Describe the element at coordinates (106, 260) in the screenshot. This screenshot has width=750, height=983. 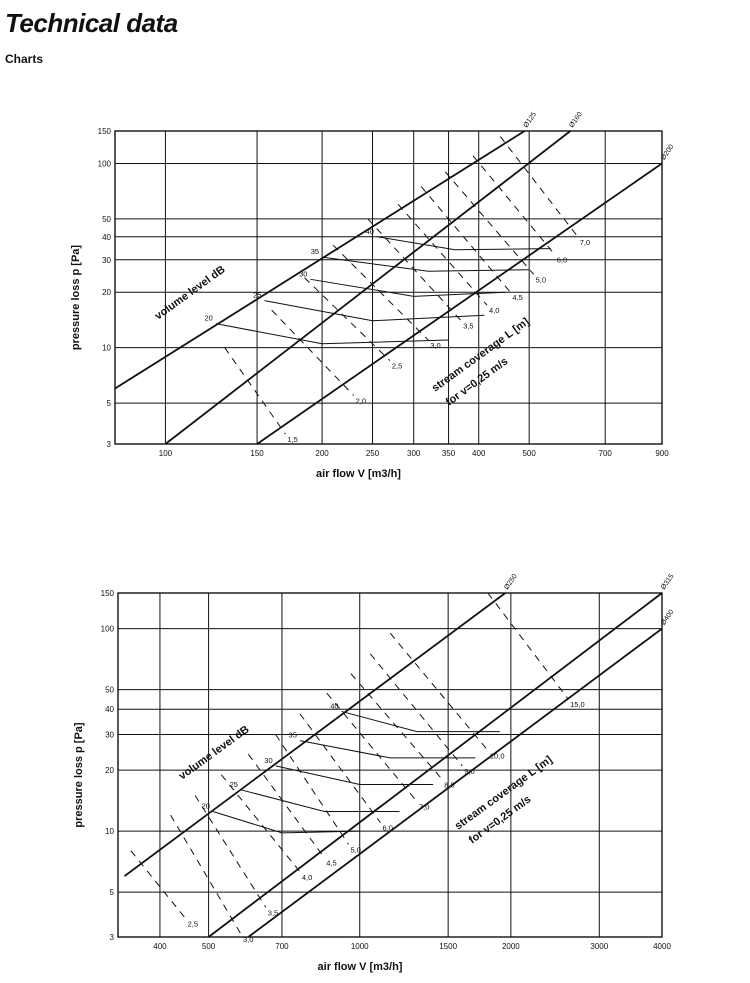
I see `y-tick-label: 30` at that location.